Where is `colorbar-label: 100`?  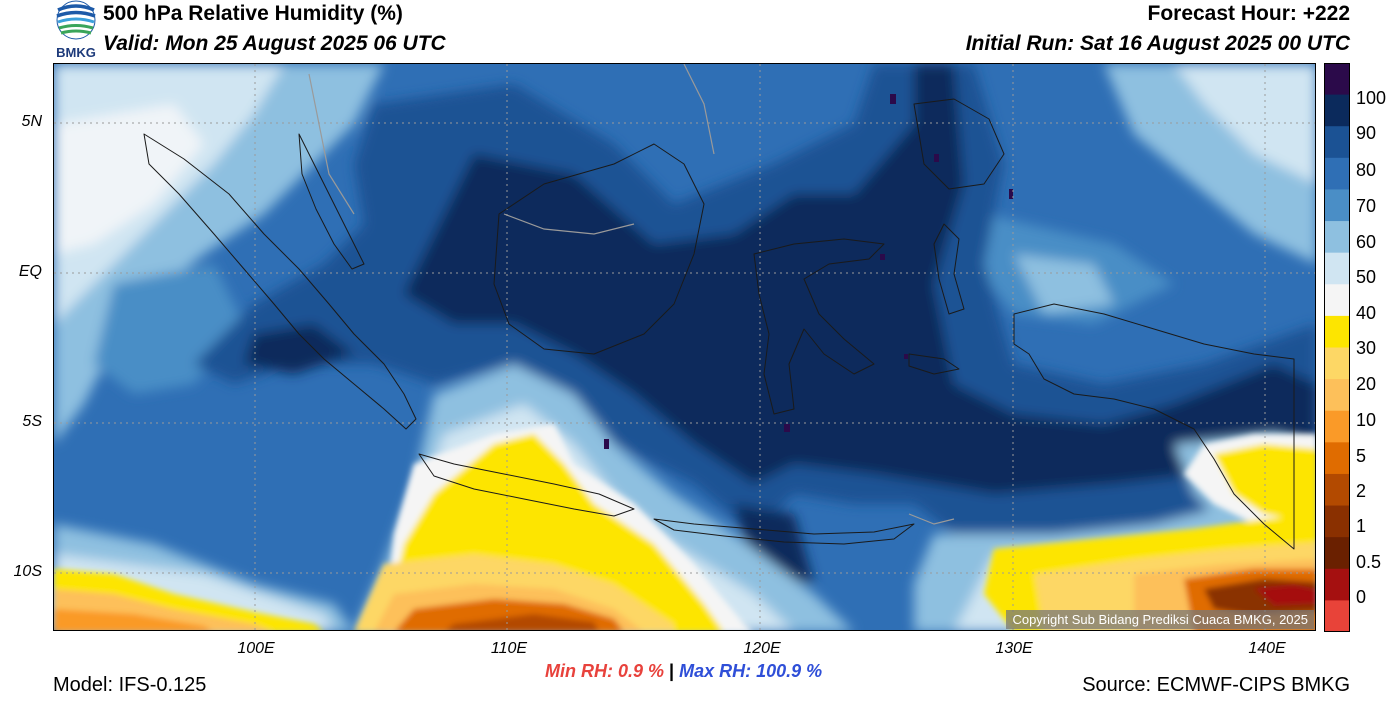
colorbar-label: 100 is located at coordinates (1371, 98).